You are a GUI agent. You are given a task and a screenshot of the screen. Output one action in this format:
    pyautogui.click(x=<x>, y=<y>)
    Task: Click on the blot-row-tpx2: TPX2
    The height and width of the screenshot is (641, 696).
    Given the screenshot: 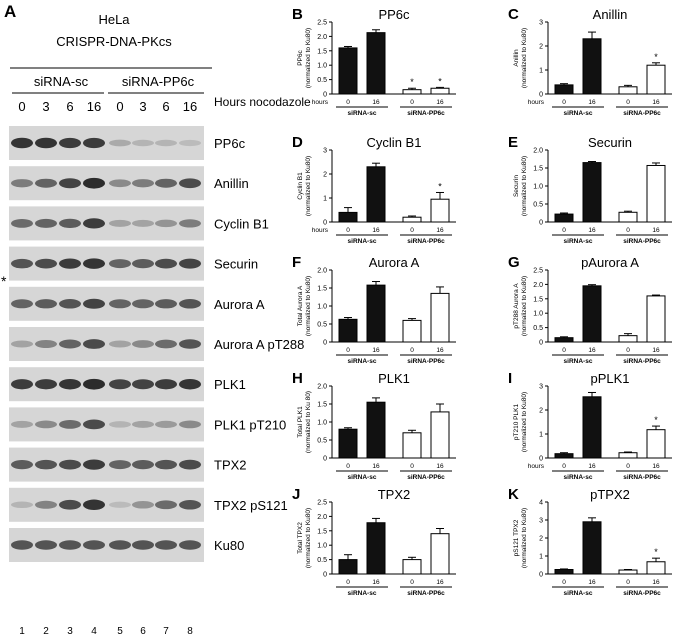 What is the action you would take?
    pyautogui.click(x=128, y=464)
    